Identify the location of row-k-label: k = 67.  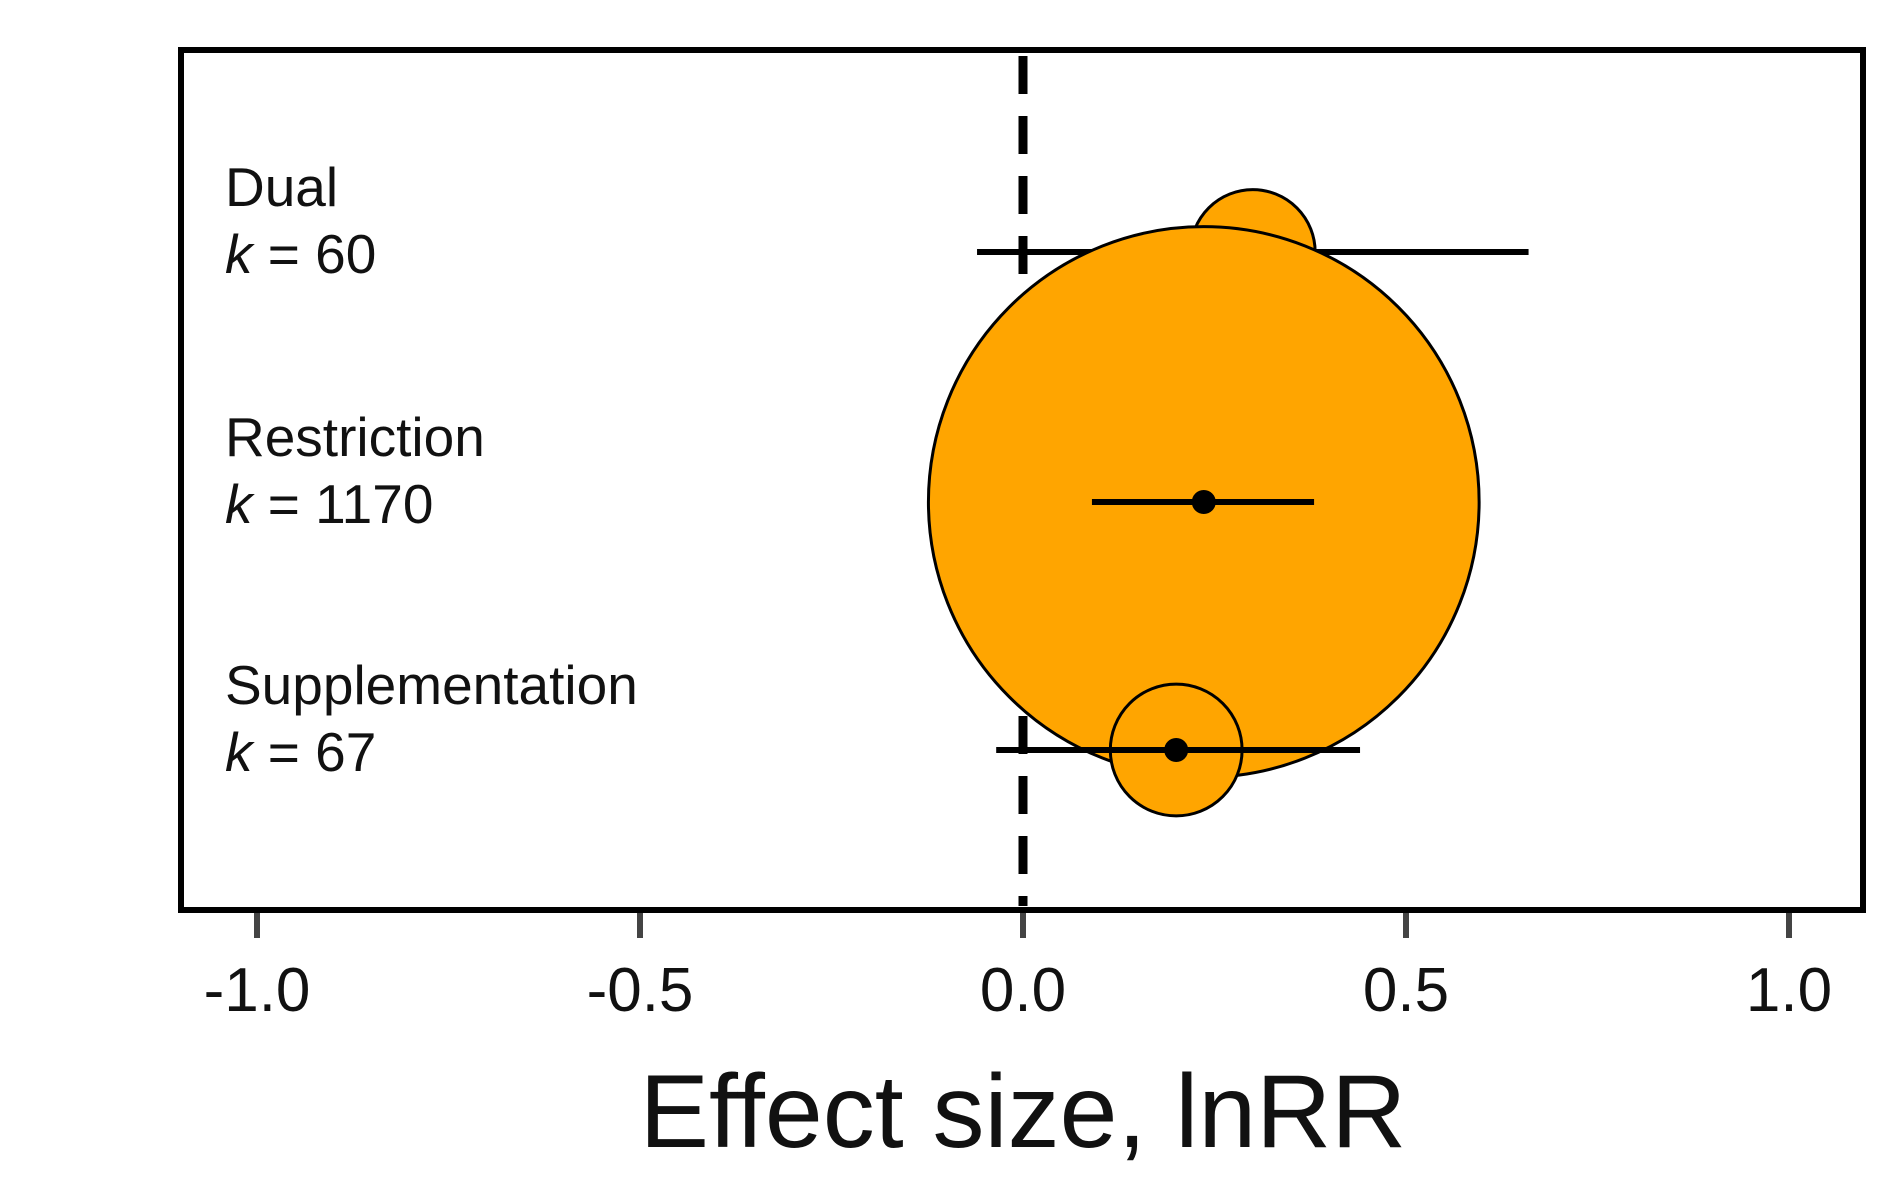
(300, 752).